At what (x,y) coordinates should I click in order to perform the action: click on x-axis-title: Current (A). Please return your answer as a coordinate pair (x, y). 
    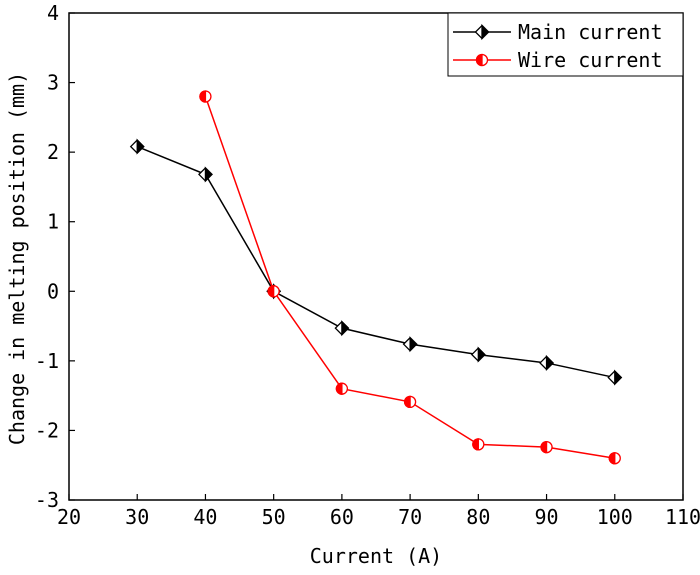
    Looking at the image, I should click on (376, 556).